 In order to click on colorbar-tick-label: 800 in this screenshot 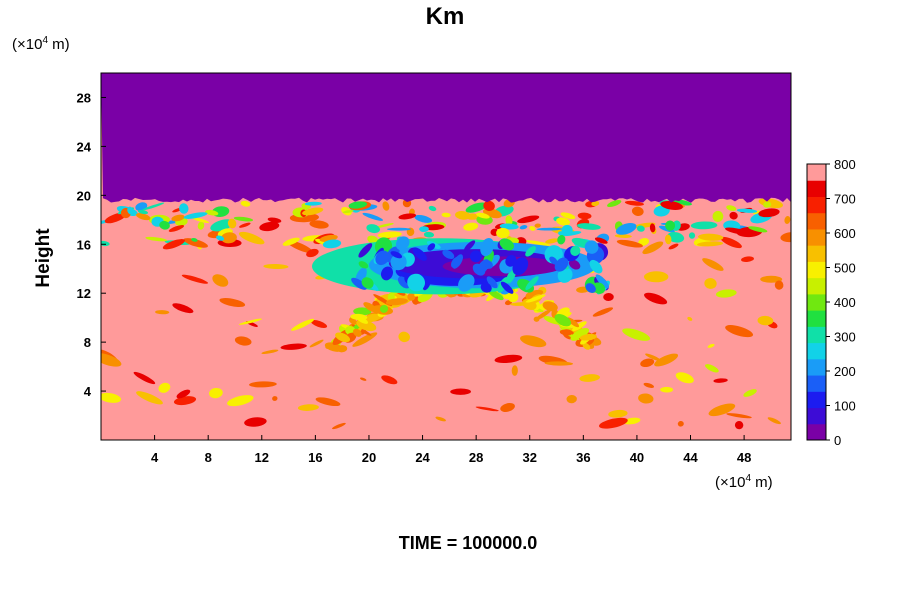, I will do `click(845, 164)`.